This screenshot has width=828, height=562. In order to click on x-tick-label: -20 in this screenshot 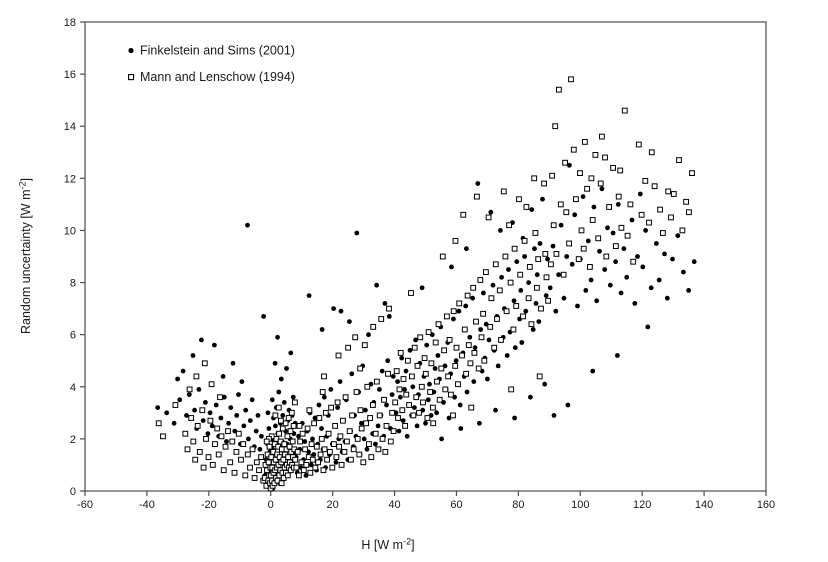, I will do `click(209, 505)`.